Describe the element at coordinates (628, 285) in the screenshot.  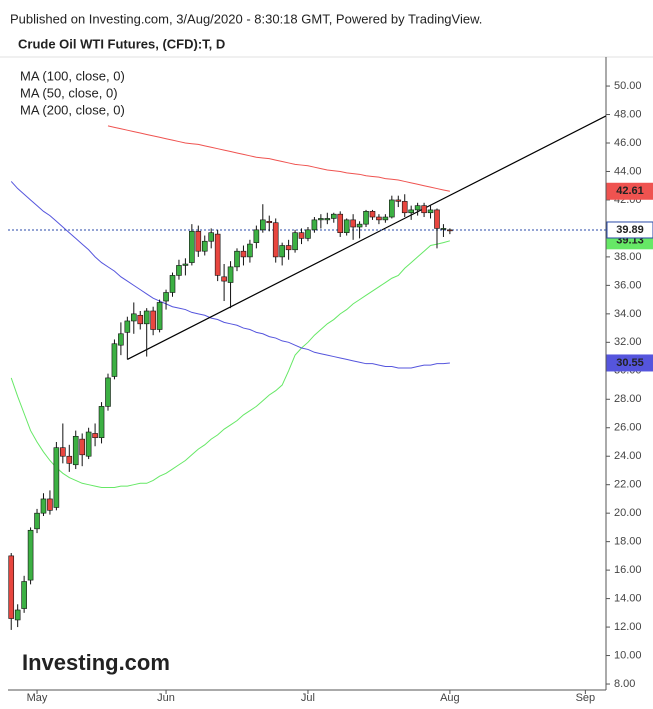
I see `y-tick-label: 36.00` at that location.